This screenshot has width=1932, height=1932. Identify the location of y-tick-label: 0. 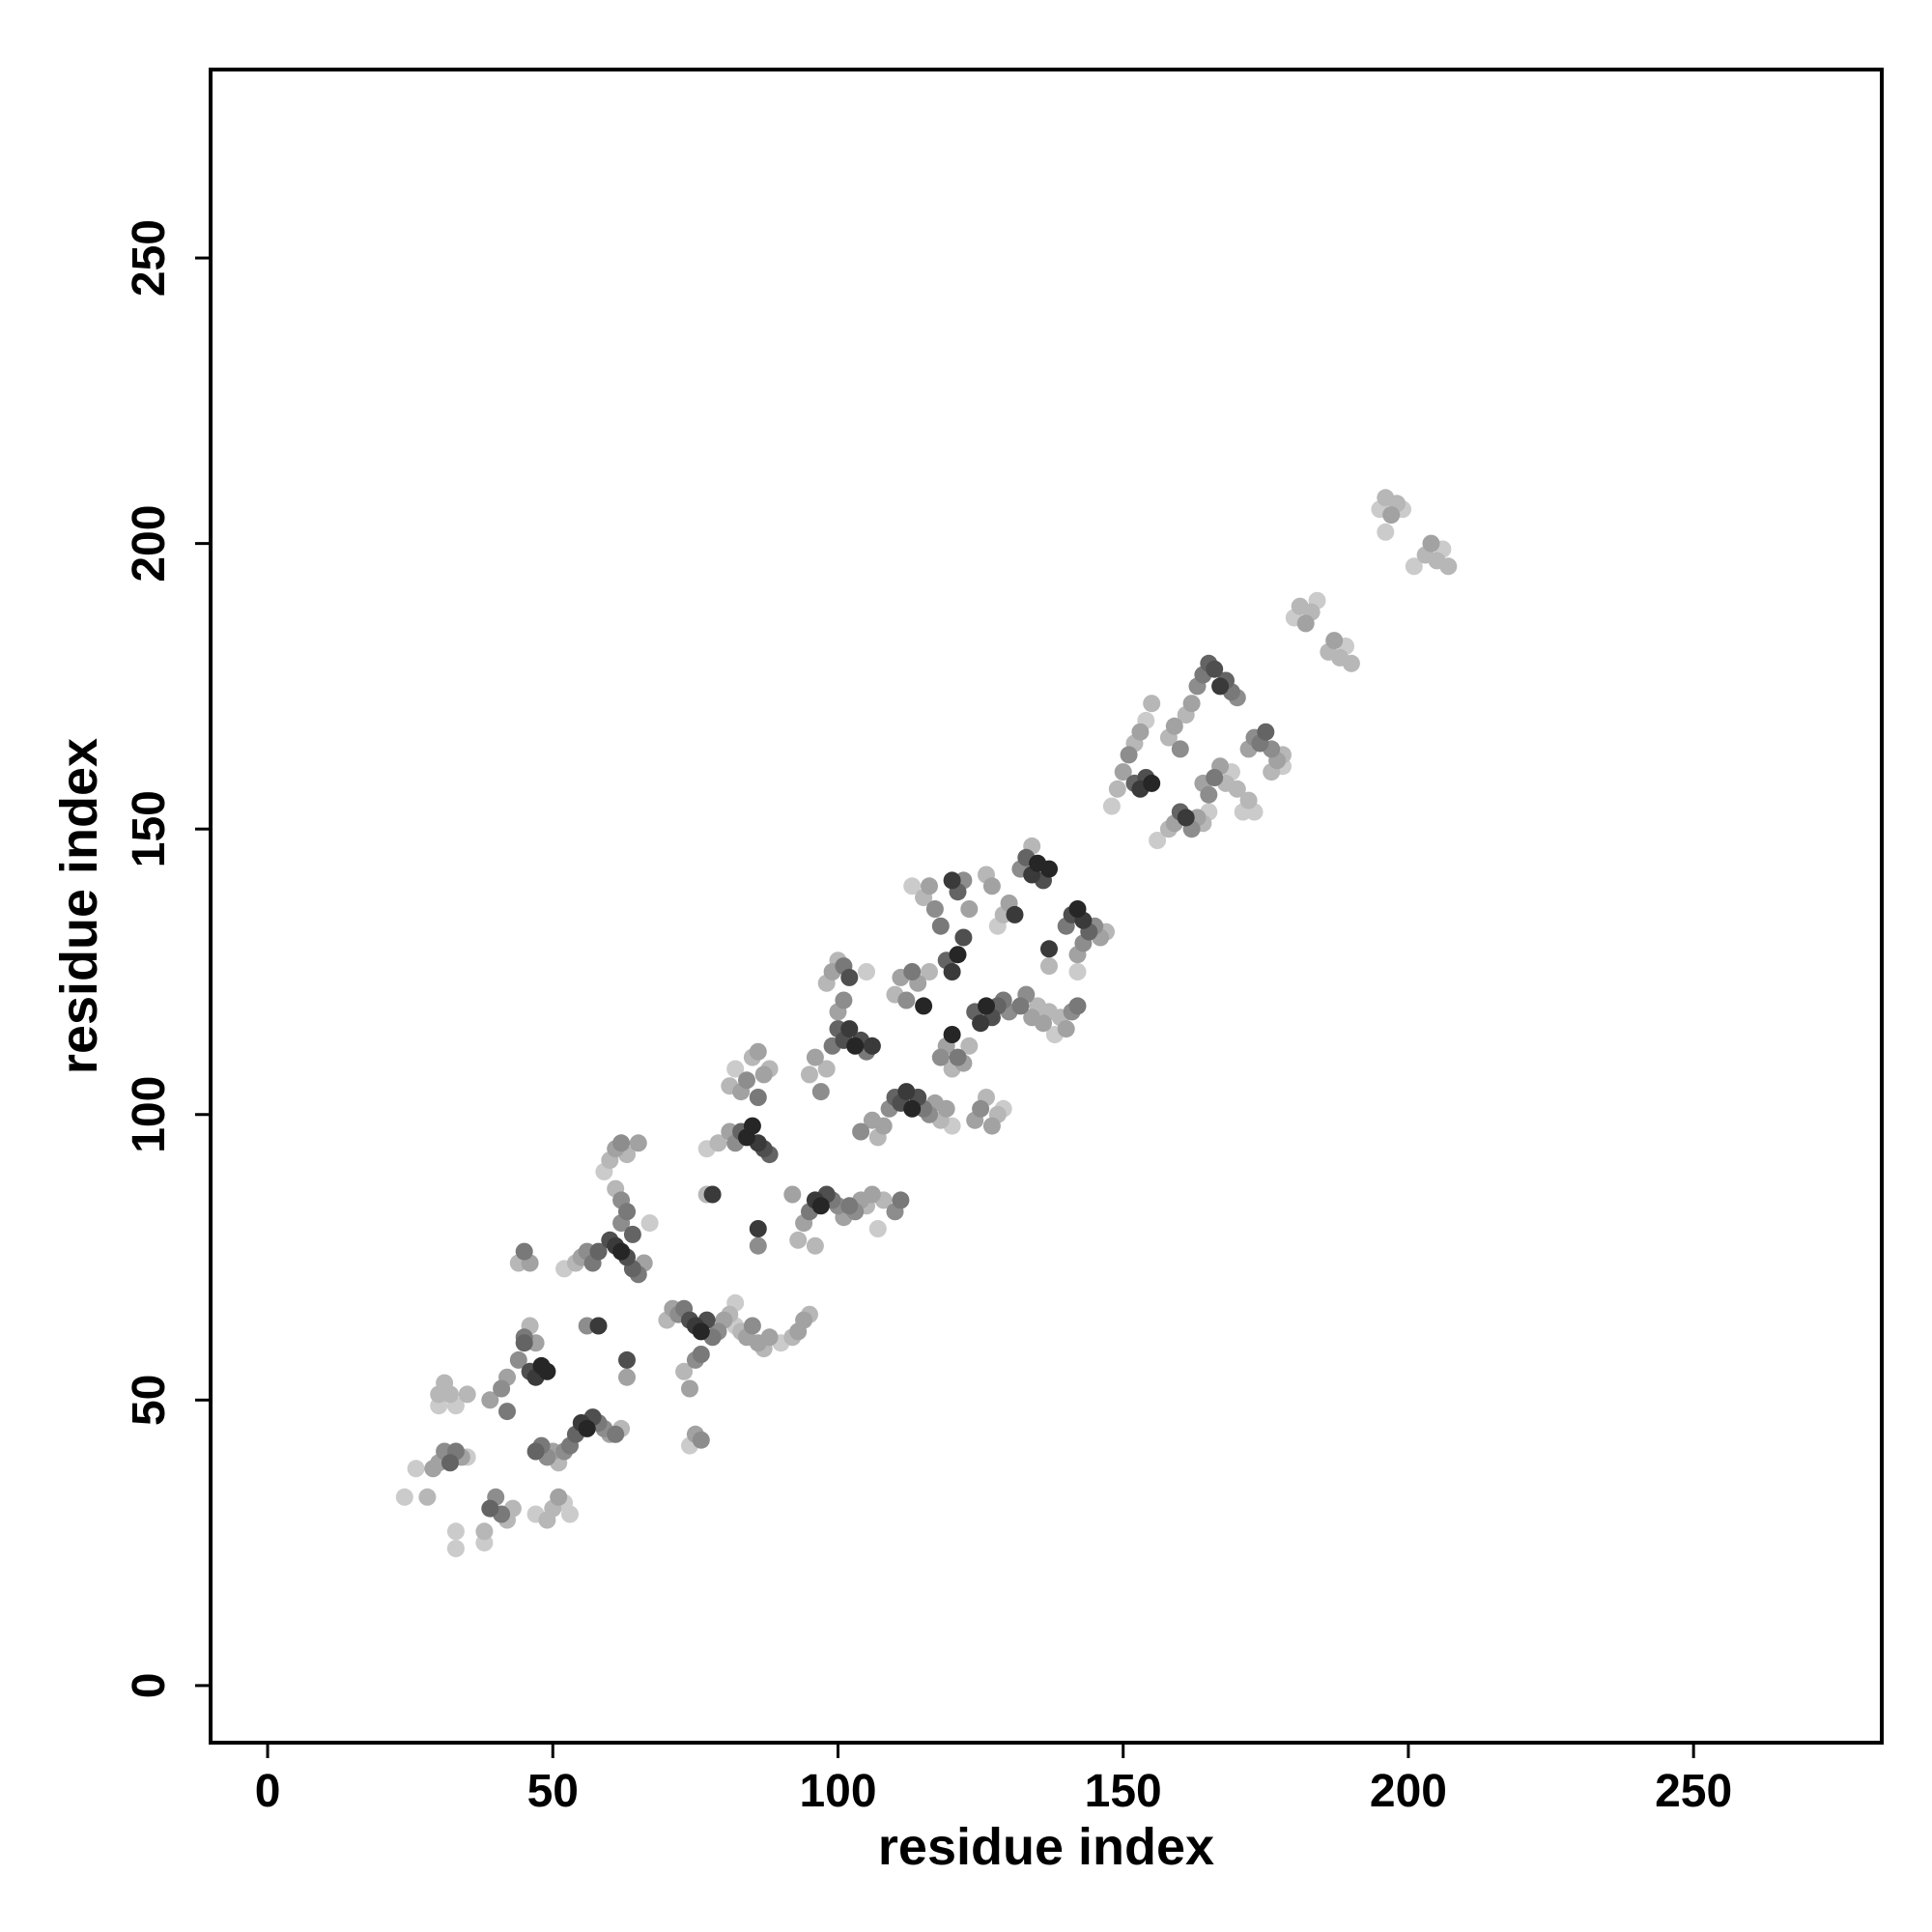
(149, 1686).